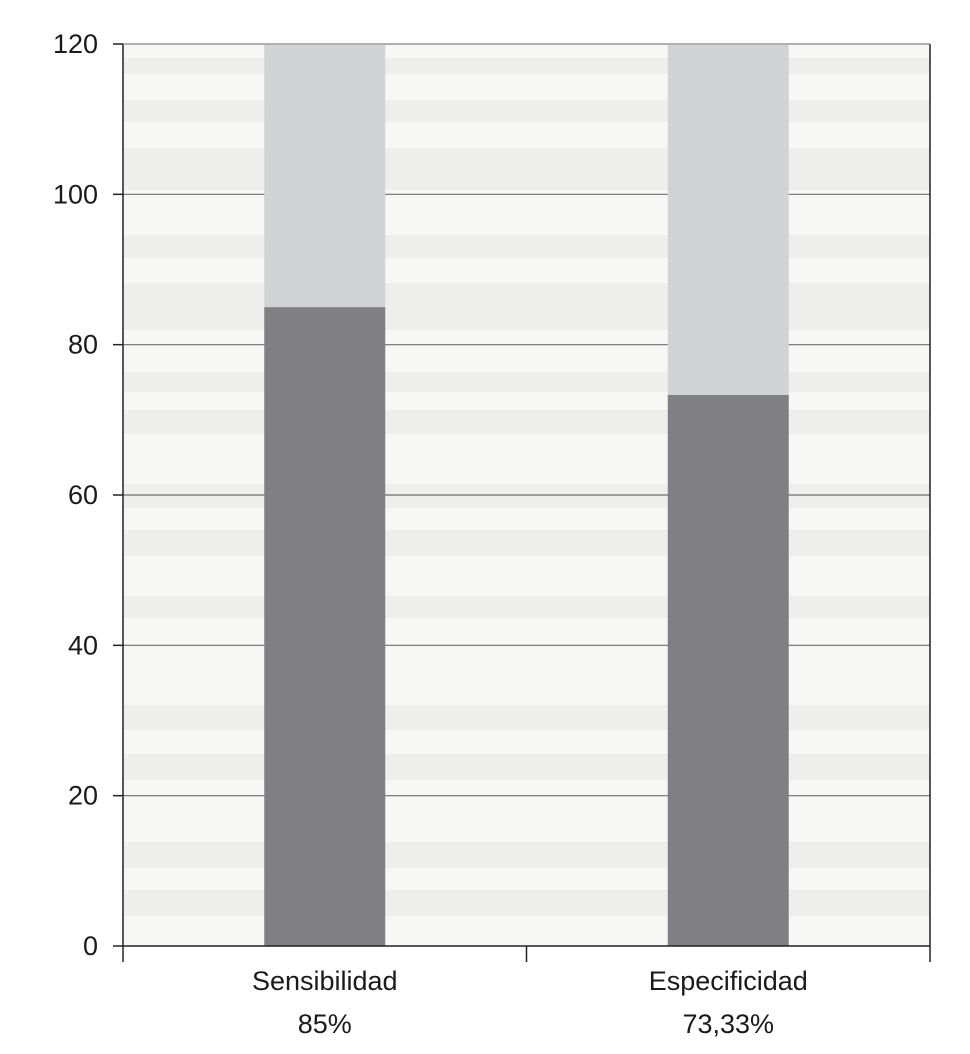  Describe the element at coordinates (83, 796) in the screenshot. I see `y-tick-label: 20` at that location.